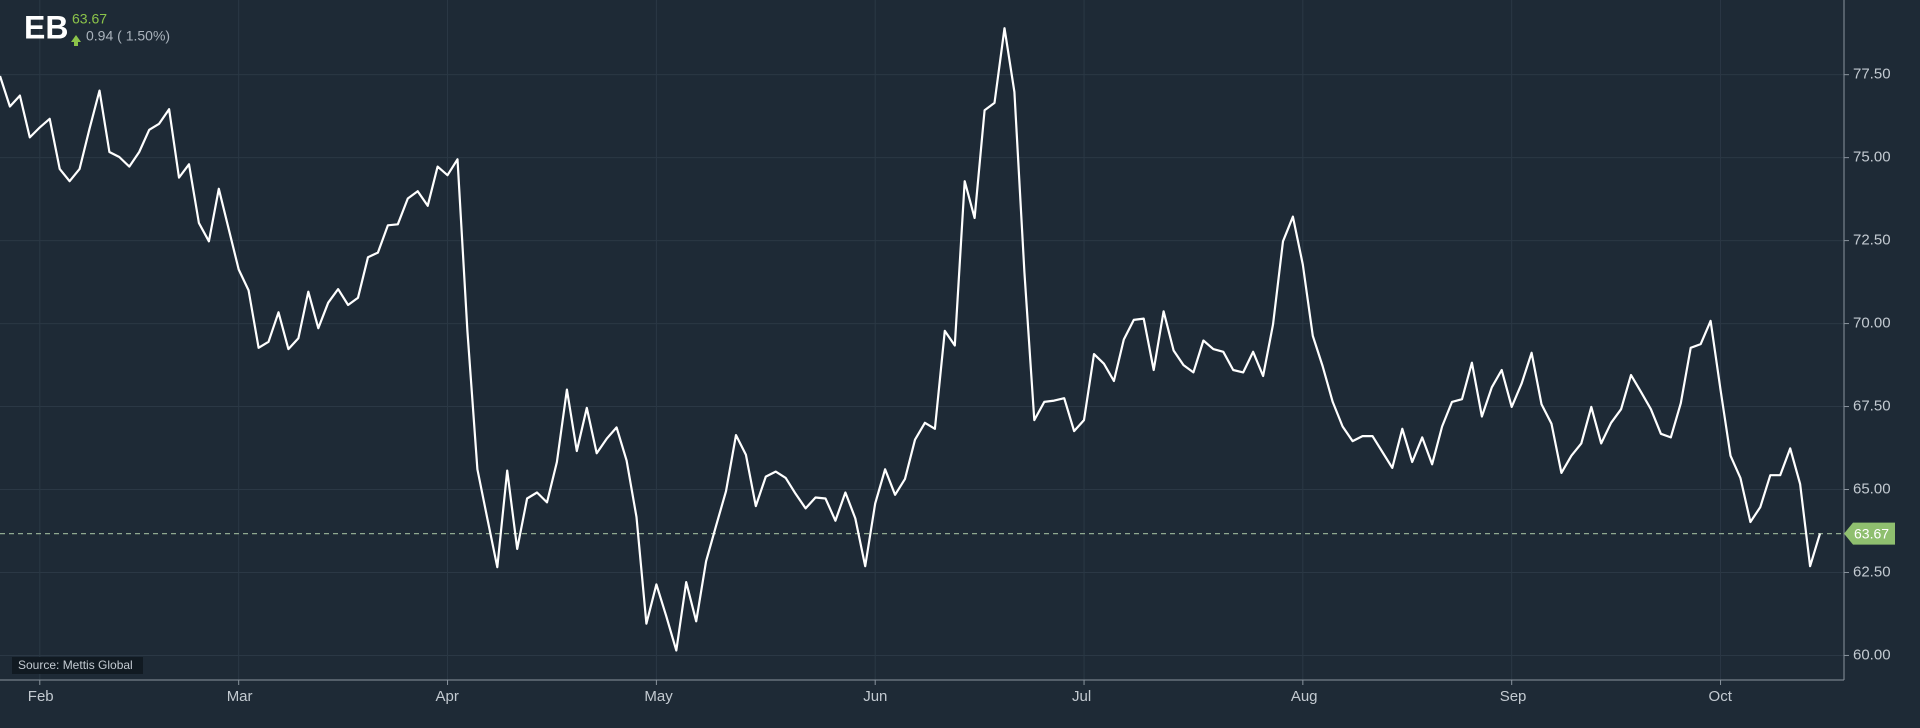 Image resolution: width=1920 pixels, height=728 pixels. I want to click on y-tick-label: 67.50, so click(1872, 406).